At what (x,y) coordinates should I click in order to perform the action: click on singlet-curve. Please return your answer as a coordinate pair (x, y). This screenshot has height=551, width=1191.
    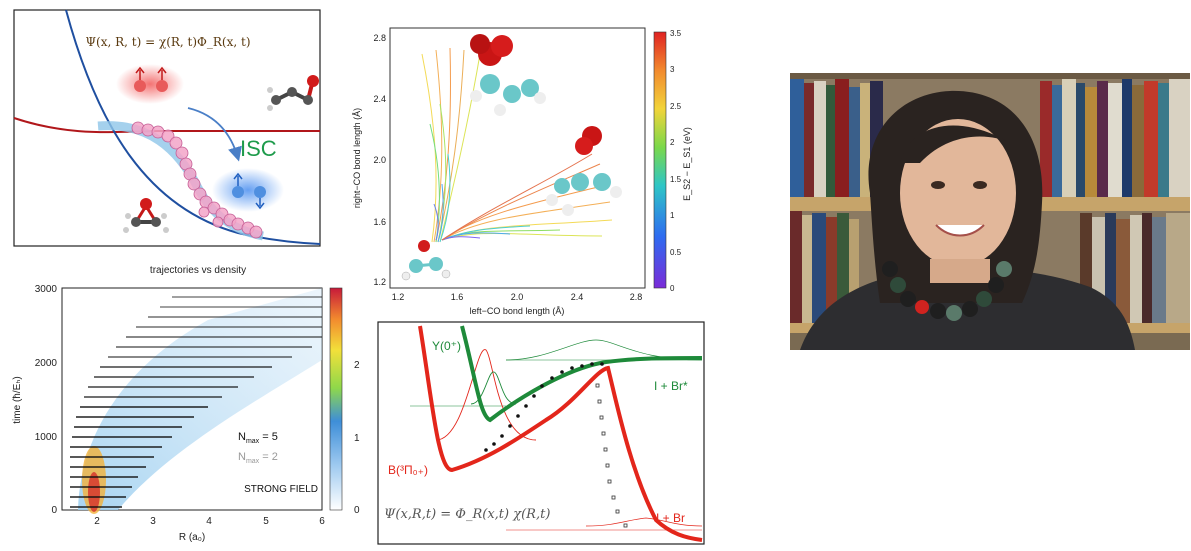
    Looking at the image, I should click on (193, 127).